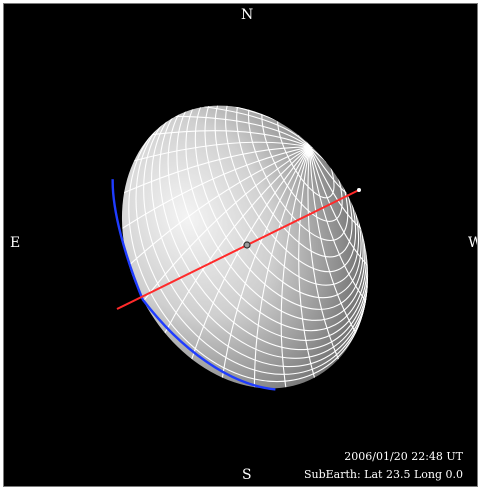 The width and height of the screenshot is (483, 491). I want to click on compass-west-label: W, so click(472, 243).